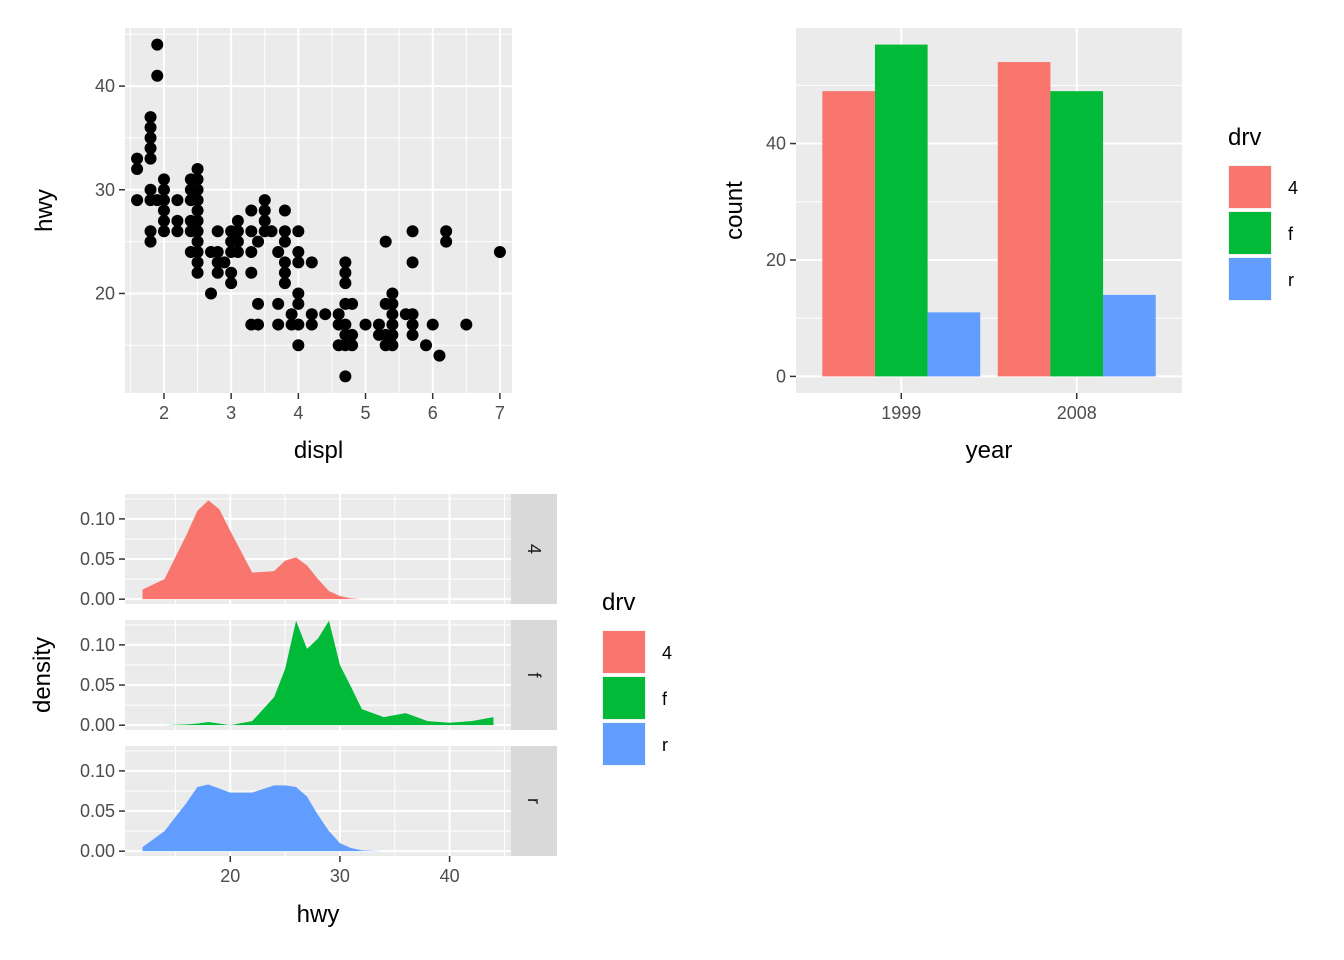  I want to click on y-tick-label: 0.05, so click(97, 559).